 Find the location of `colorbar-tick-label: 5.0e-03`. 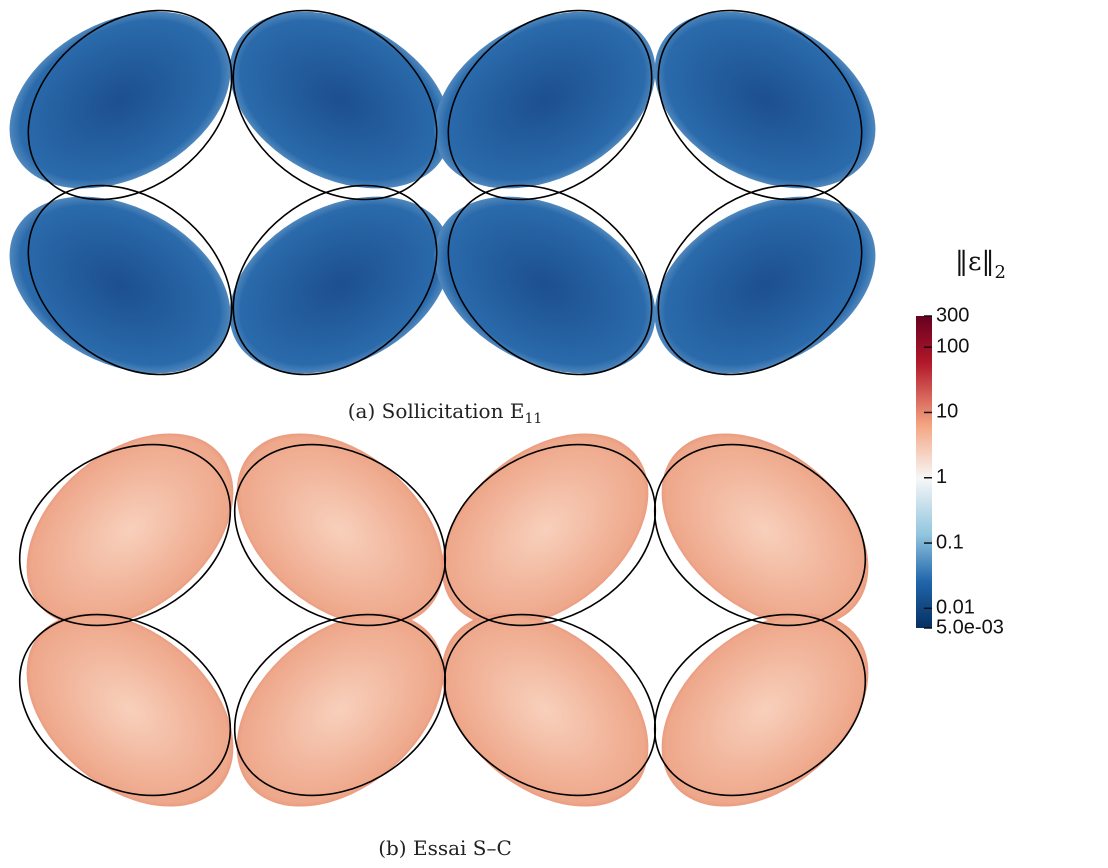

colorbar-tick-label: 5.0e-03 is located at coordinates (970, 627).